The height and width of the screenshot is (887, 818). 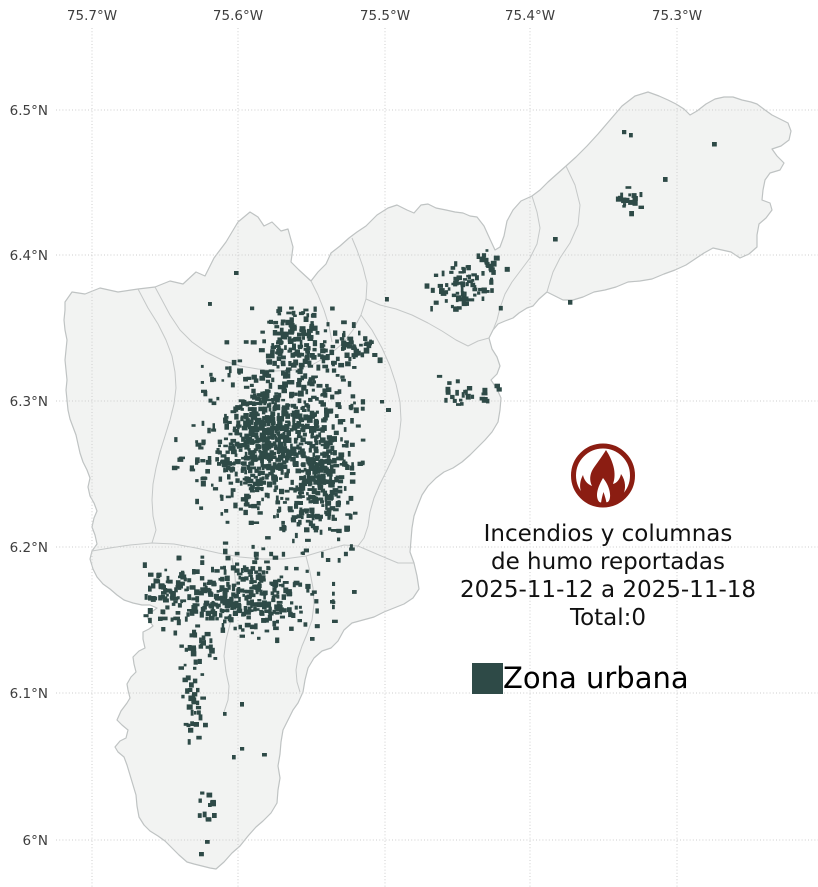 What do you see at coordinates (29, 256) in the screenshot?
I see `y-tick-label: 6.4°N` at bounding box center [29, 256].